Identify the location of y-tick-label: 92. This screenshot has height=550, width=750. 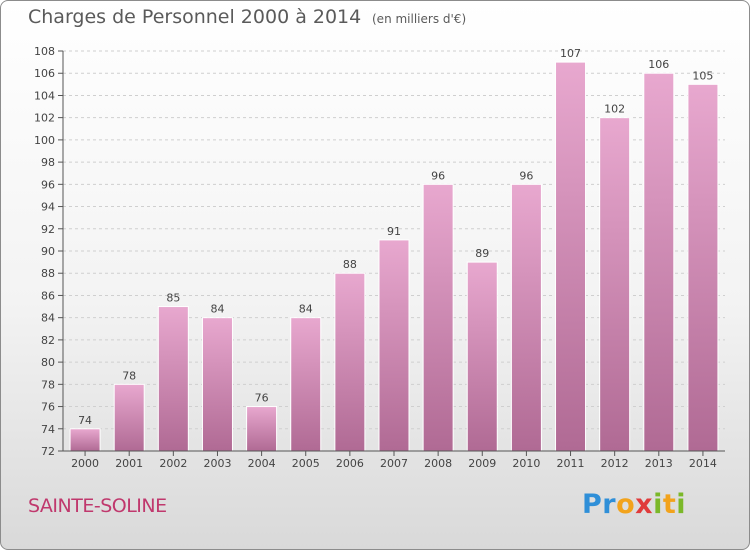
(48, 229).